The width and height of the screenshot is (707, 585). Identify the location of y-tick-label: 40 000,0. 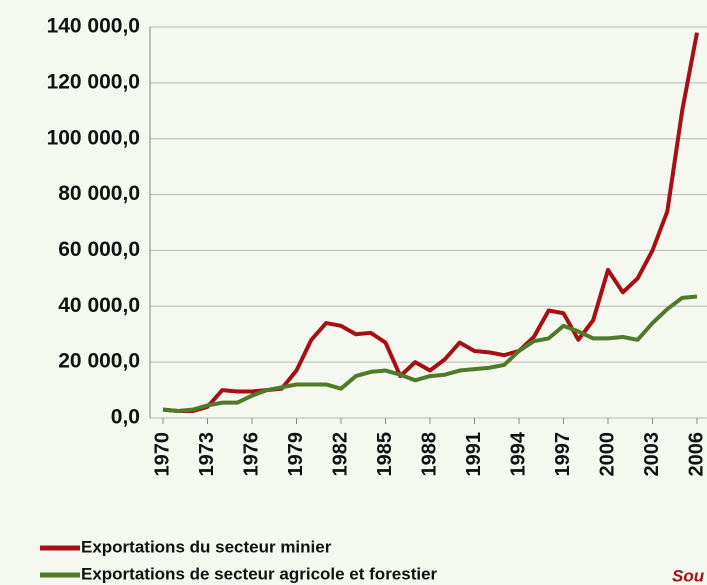
(99, 305).